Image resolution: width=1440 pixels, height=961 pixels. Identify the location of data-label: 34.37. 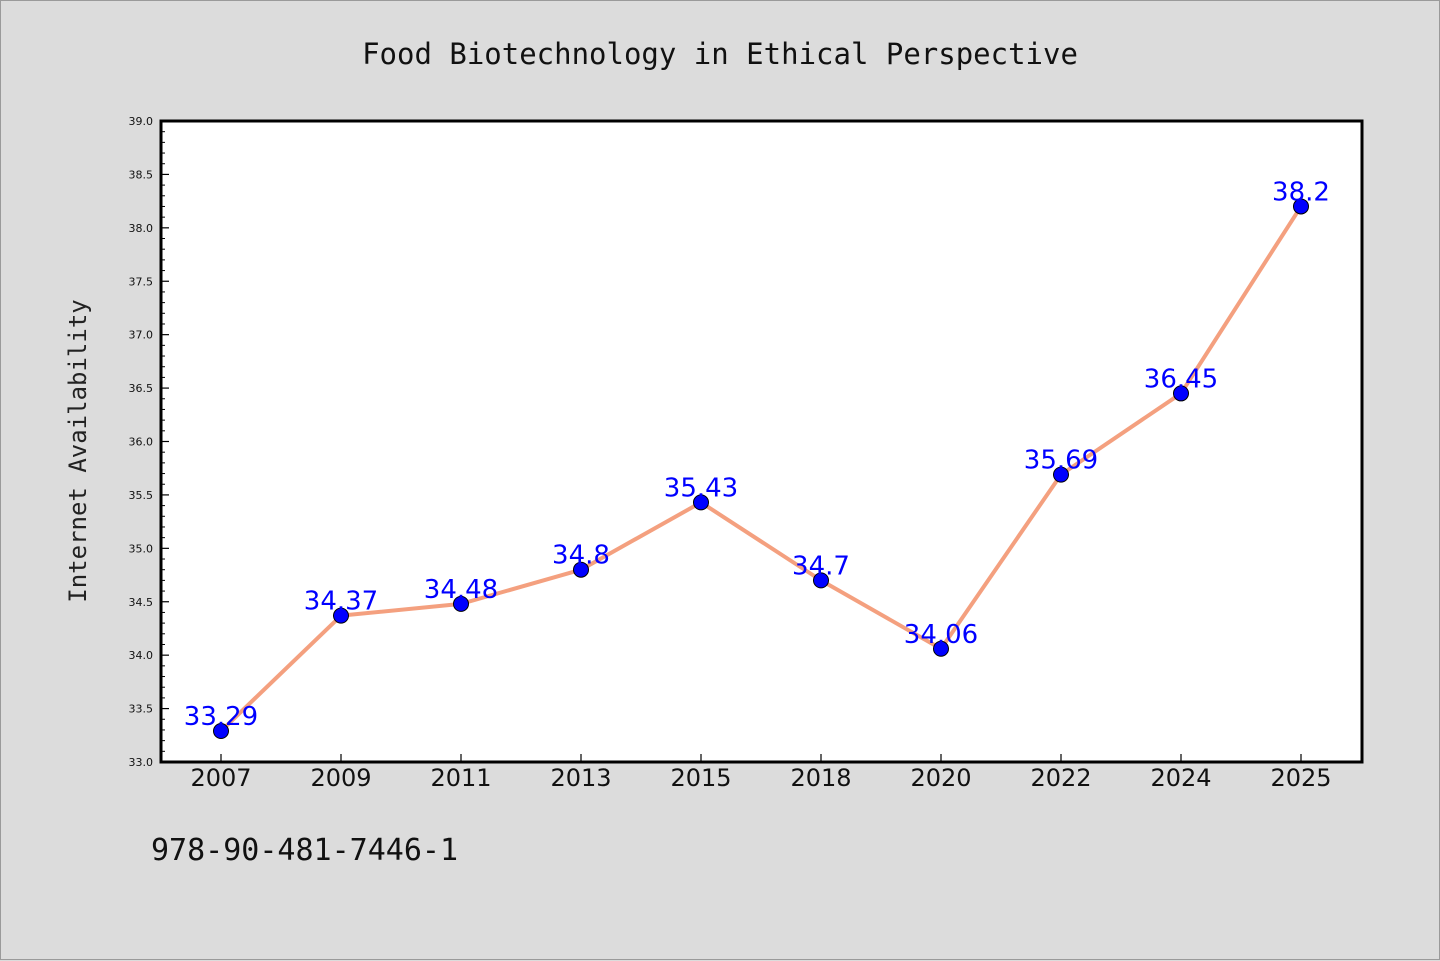
(341, 602).